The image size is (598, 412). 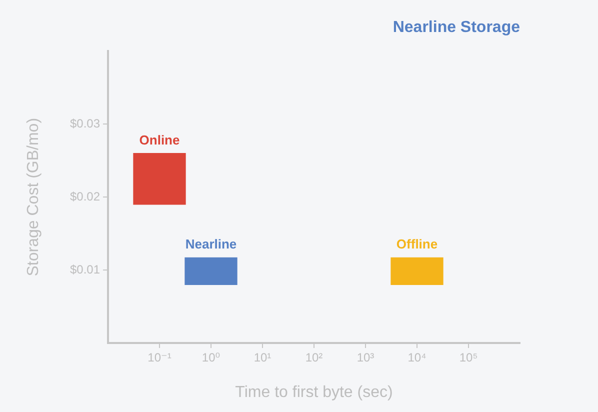 What do you see at coordinates (365, 357) in the screenshot?
I see `x-tick-label: 10³` at bounding box center [365, 357].